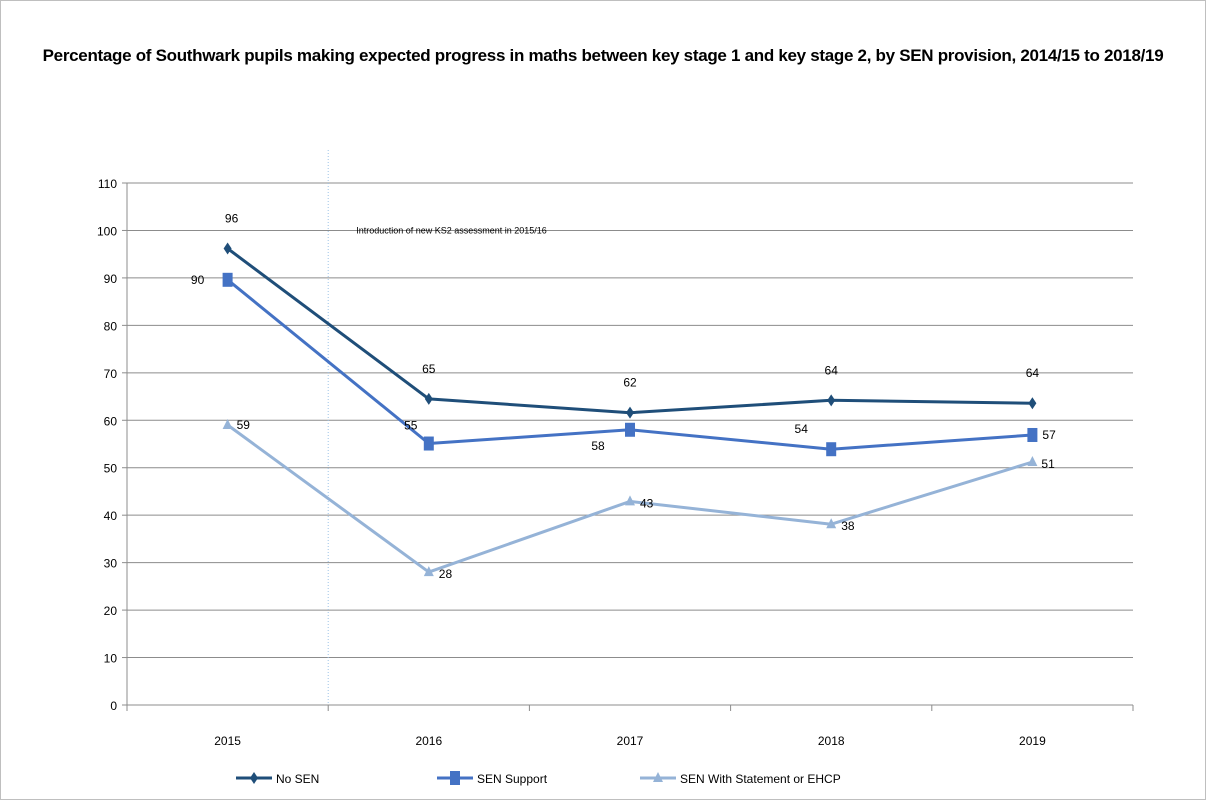 Image resolution: width=1206 pixels, height=800 pixels. What do you see at coordinates (112, 445) in the screenshot?
I see `y-axis-ticks: 0 10 20 30 40 50 60 70 80 90 100 110` at bounding box center [112, 445].